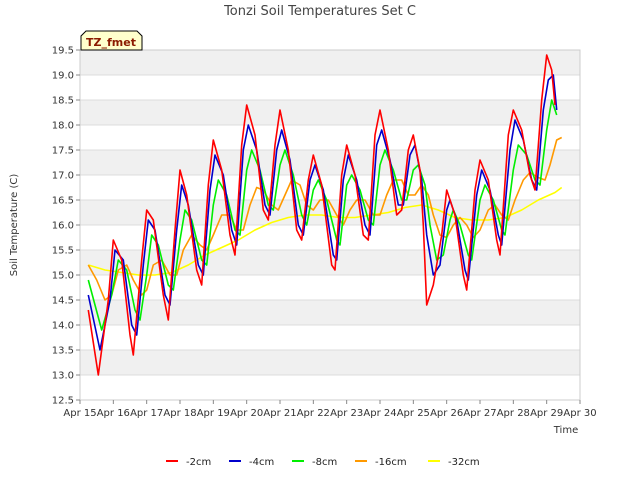 This screenshot has height=480, width=640. Describe the element at coordinates (261, 462) in the screenshot. I see `legend-label: -4cm` at that location.